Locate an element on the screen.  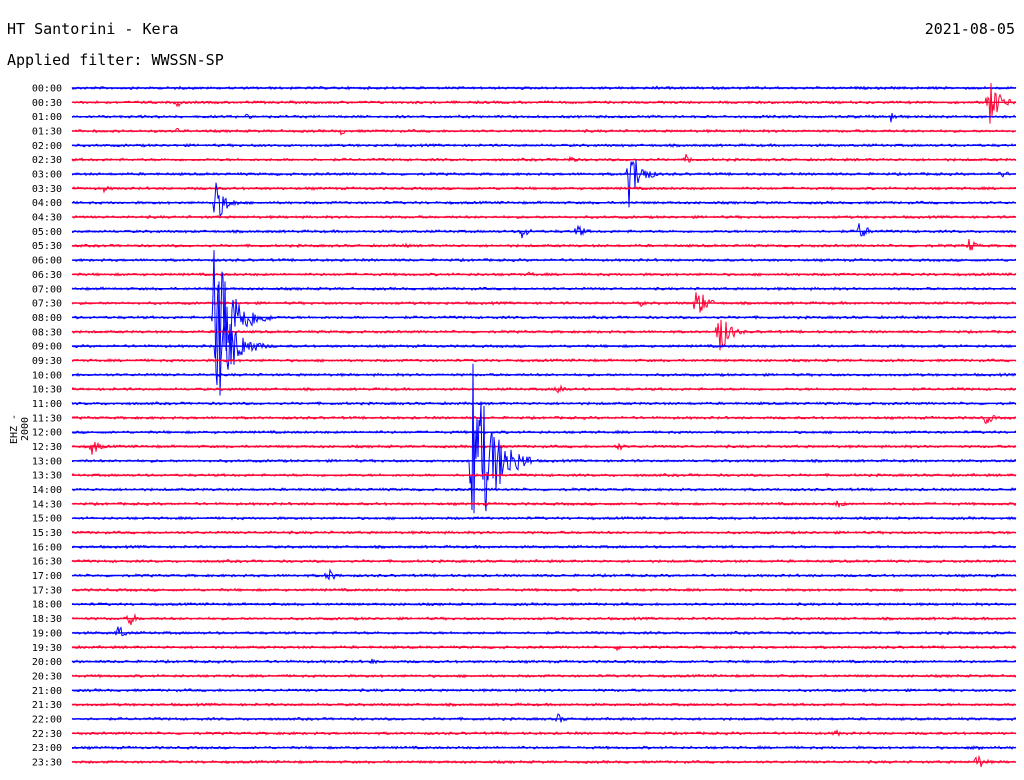
row-time-label: 23:00 is located at coordinates (47, 748).